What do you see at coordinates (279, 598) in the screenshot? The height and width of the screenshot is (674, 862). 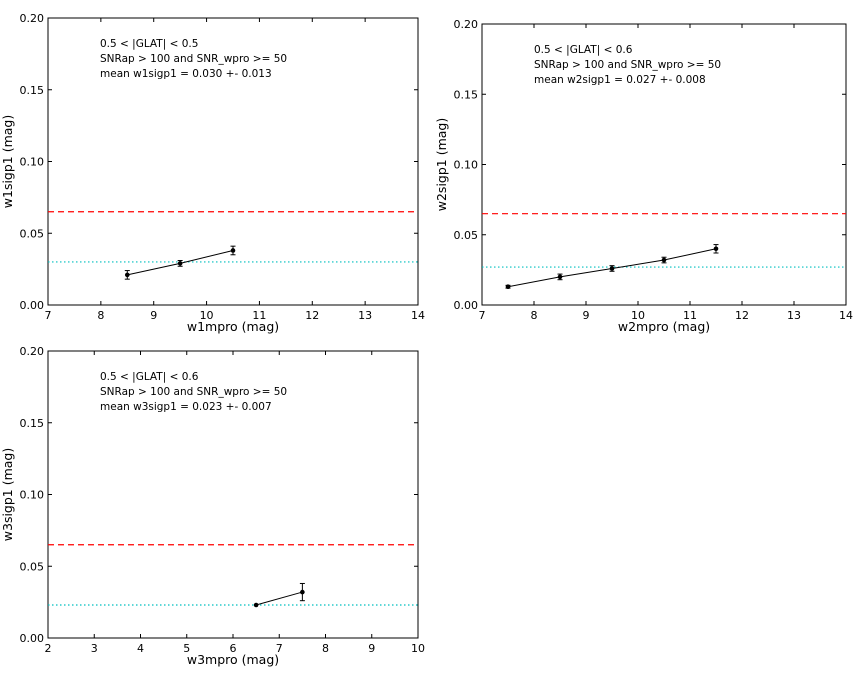 I see `series-line` at bounding box center [279, 598].